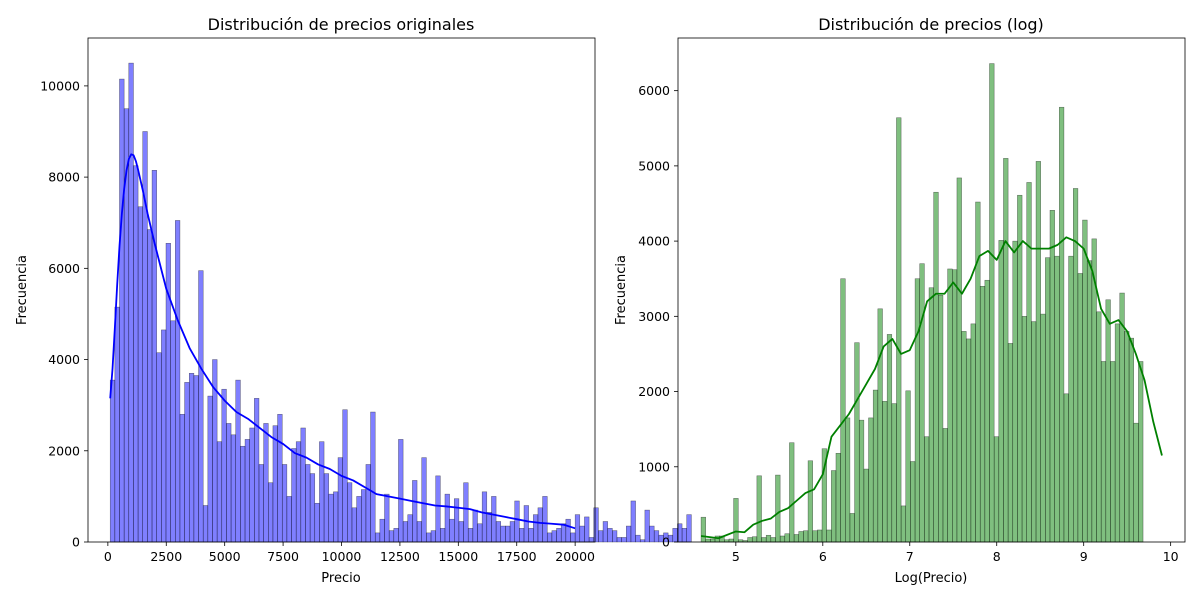  What do you see at coordinates (60, 85) in the screenshot?
I see `price-y-tick-label: 10000` at bounding box center [60, 85].